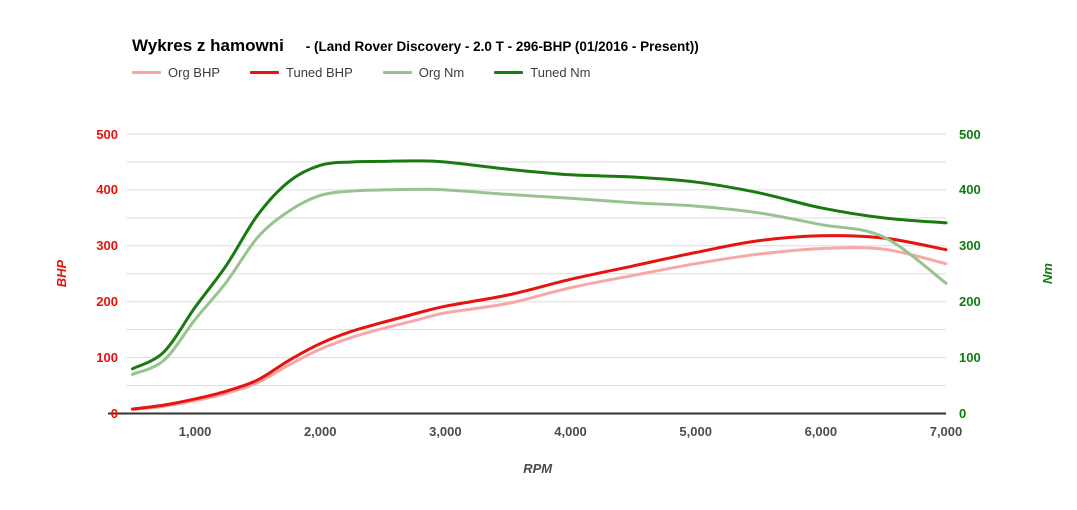 The height and width of the screenshot is (510, 1077). I want to click on y-axis-tick-right: 200, so click(970, 302).